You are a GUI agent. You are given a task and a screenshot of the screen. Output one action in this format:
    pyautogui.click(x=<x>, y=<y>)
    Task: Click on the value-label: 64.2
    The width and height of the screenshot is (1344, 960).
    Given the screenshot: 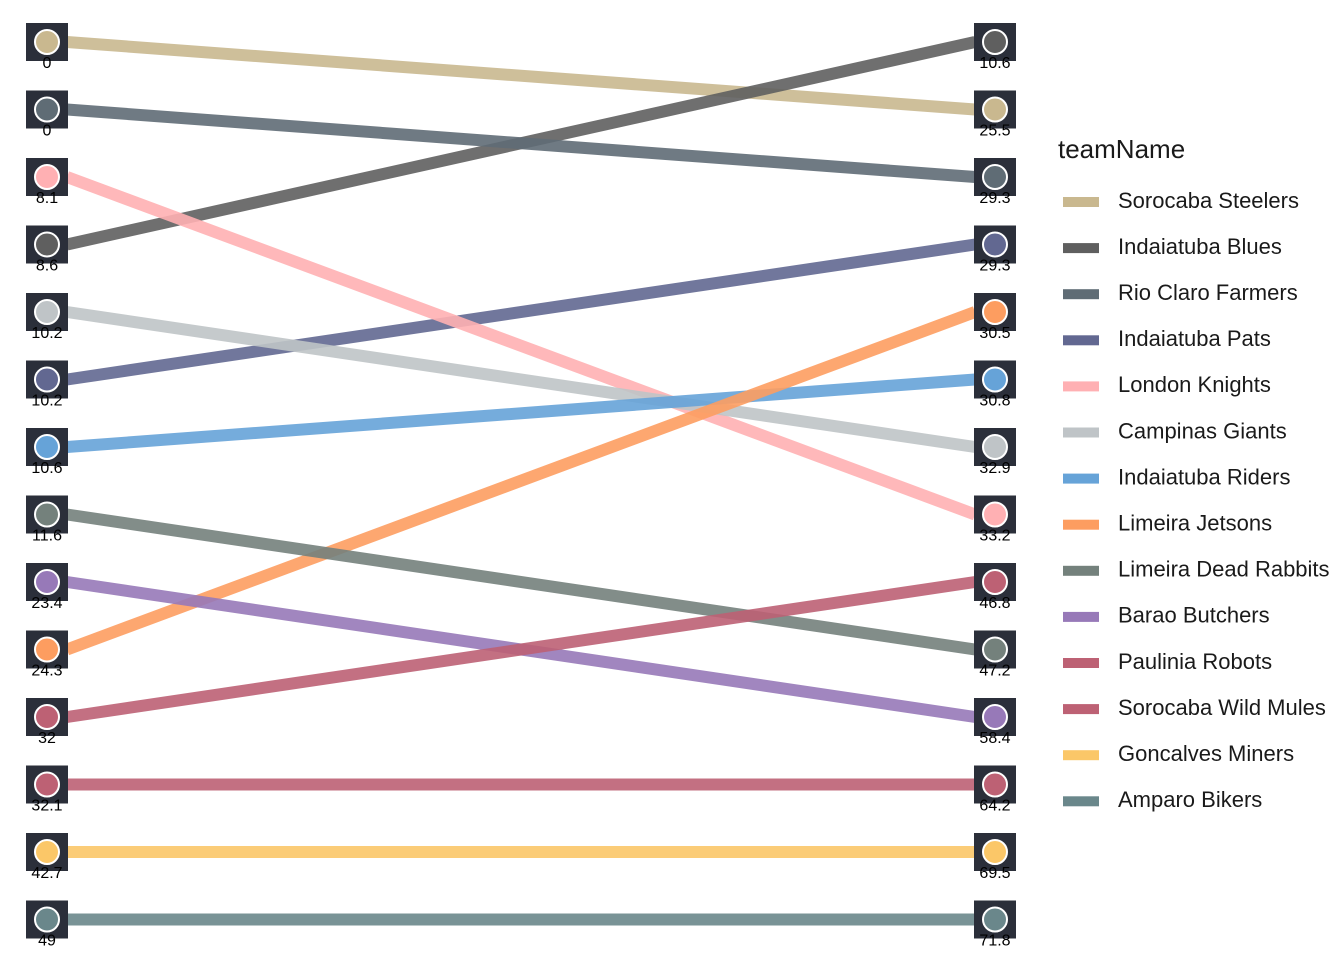 What is the action you would take?
    pyautogui.click(x=994, y=806)
    